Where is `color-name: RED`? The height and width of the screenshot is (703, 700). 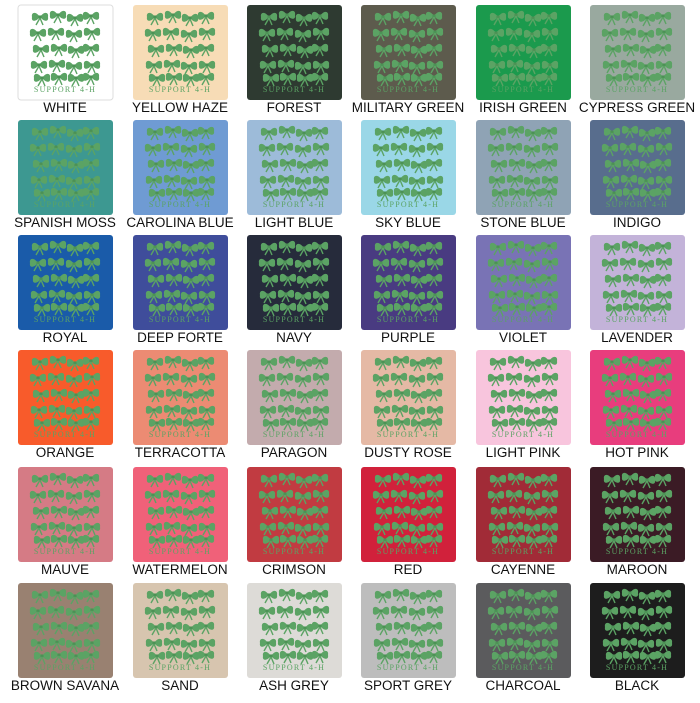 color-name: RED is located at coordinates (408, 569).